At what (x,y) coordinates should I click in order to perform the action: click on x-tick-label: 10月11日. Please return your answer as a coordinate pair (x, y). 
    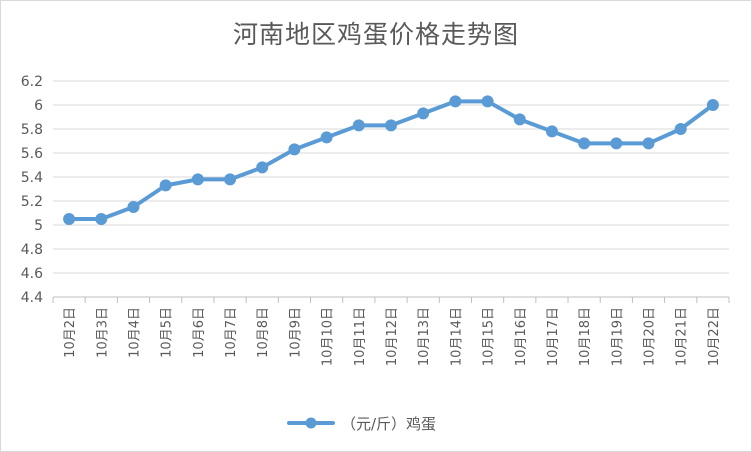
    Looking at the image, I should click on (360, 336).